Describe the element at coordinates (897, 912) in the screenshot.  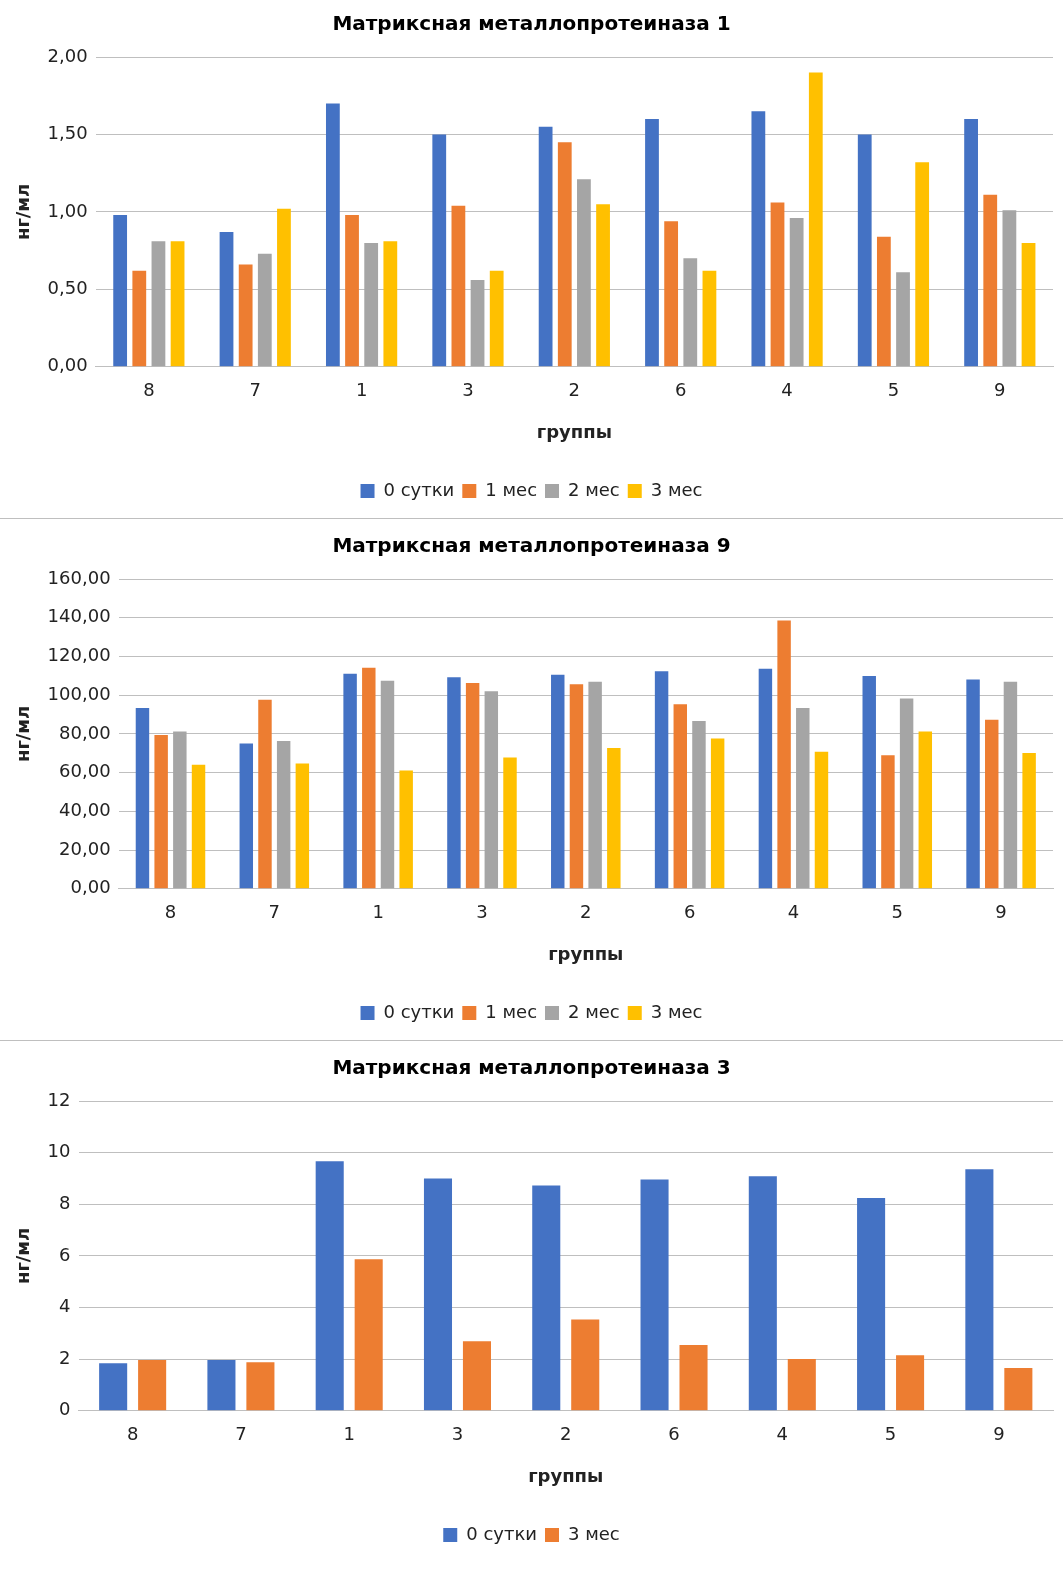
I see `x-tick-label: 5` at that location.